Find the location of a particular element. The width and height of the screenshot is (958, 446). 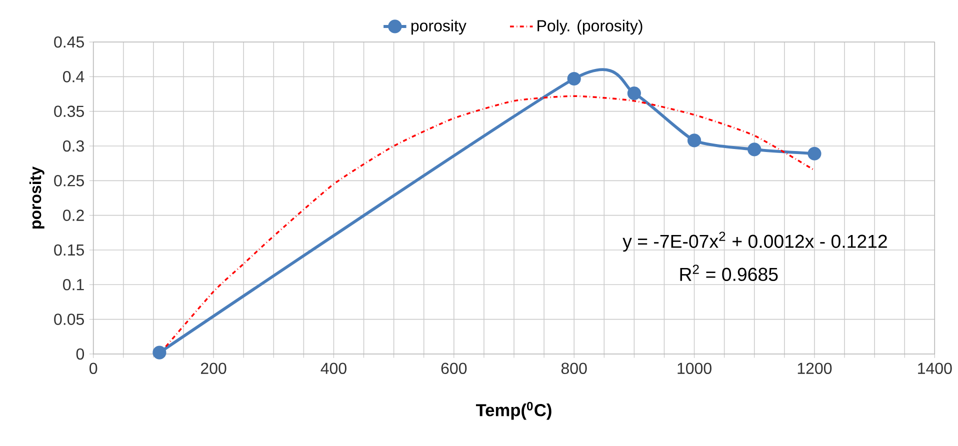

y-tick-label: 0.15 is located at coordinates (69, 250).